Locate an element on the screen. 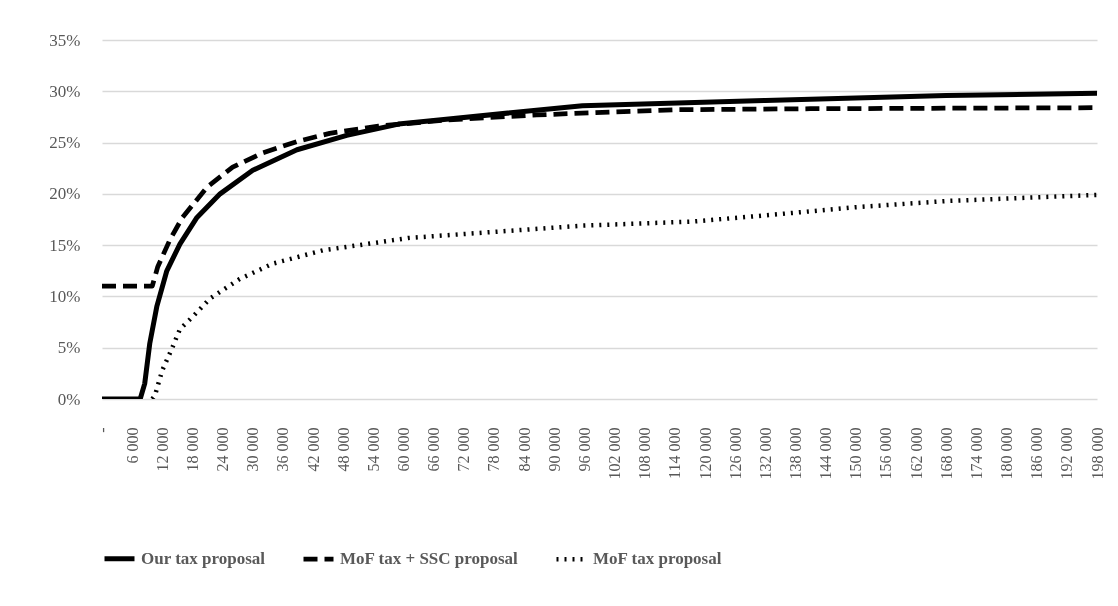  x-tick-label: 54 000 is located at coordinates (373, 449).